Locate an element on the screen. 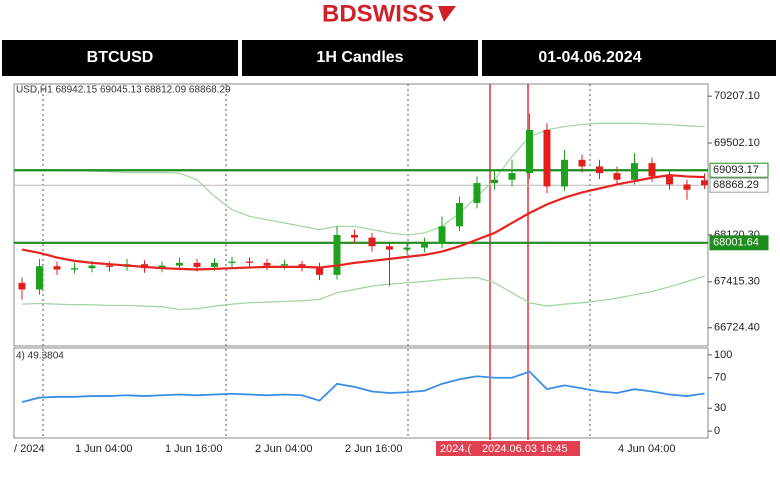 The image size is (780, 483). symbol: BTCUSD is located at coordinates (120, 57).